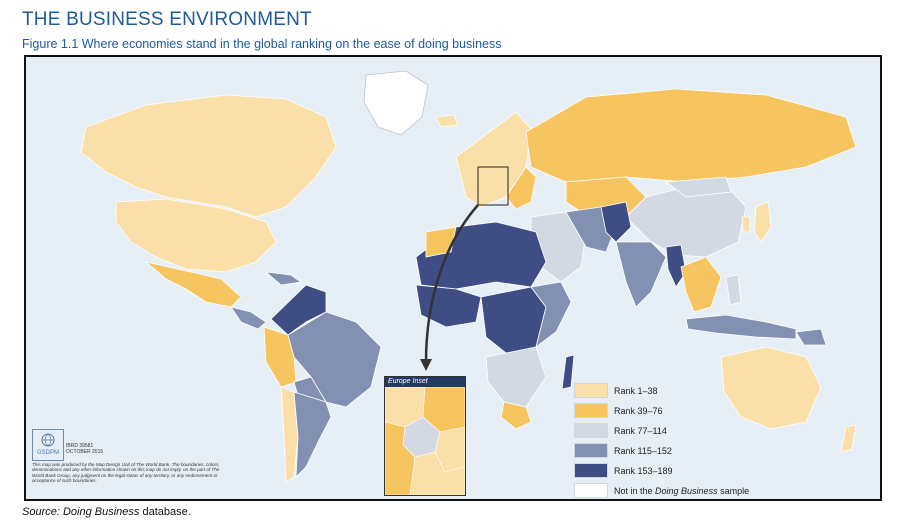 This screenshot has height=524, width=912. What do you see at coordinates (516, 415) in the screenshot?
I see `region-south-africa` at bounding box center [516, 415].